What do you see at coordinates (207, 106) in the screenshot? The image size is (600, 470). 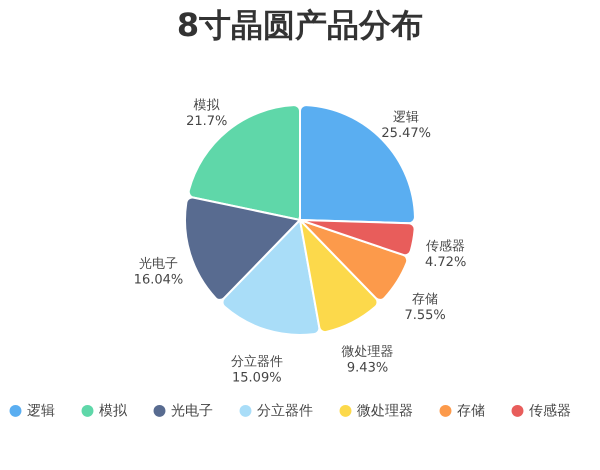 I see `slice-label: 模拟` at bounding box center [207, 106].